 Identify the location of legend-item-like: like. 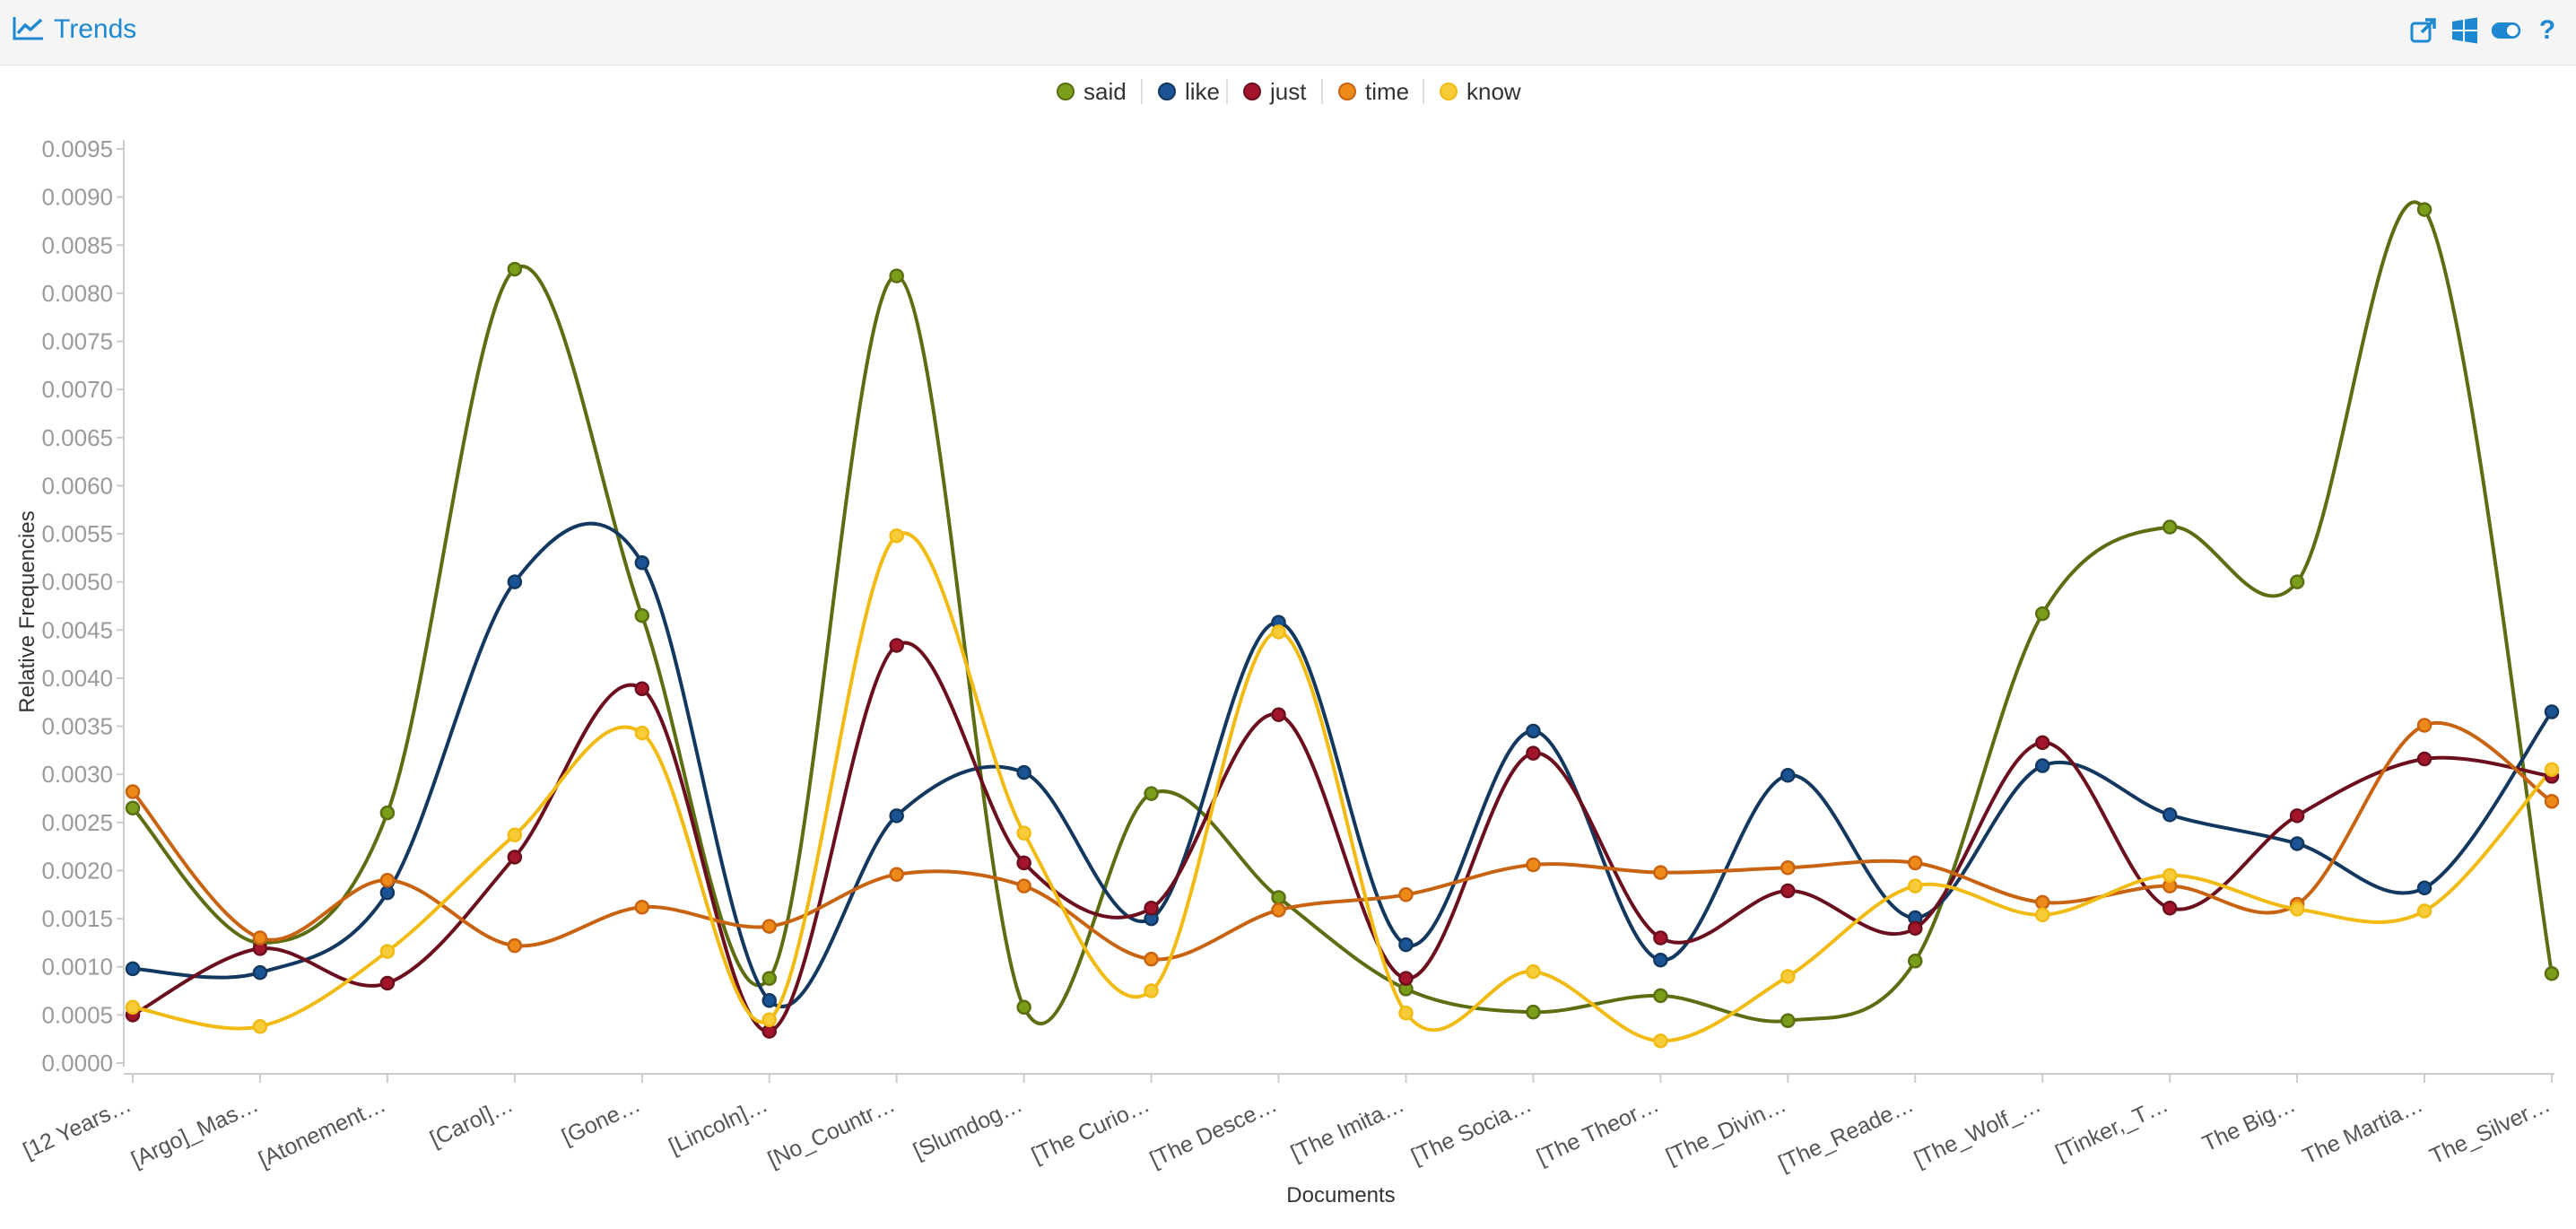
(1189, 91).